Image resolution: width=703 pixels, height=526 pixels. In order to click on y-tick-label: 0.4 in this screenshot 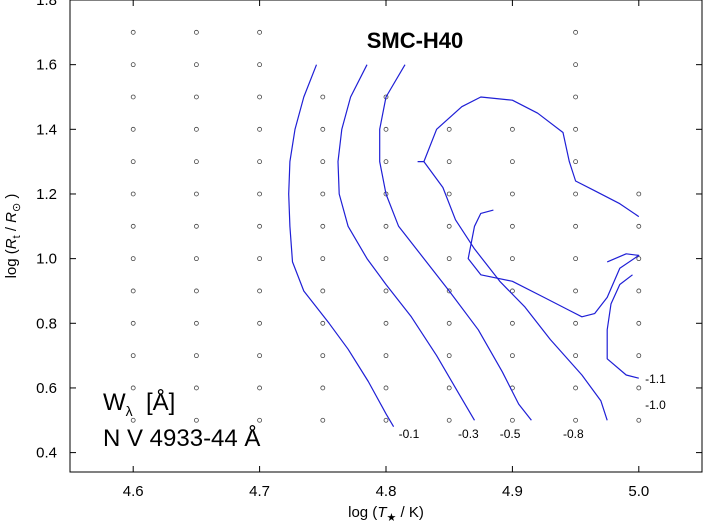, I will do `click(46, 453)`.